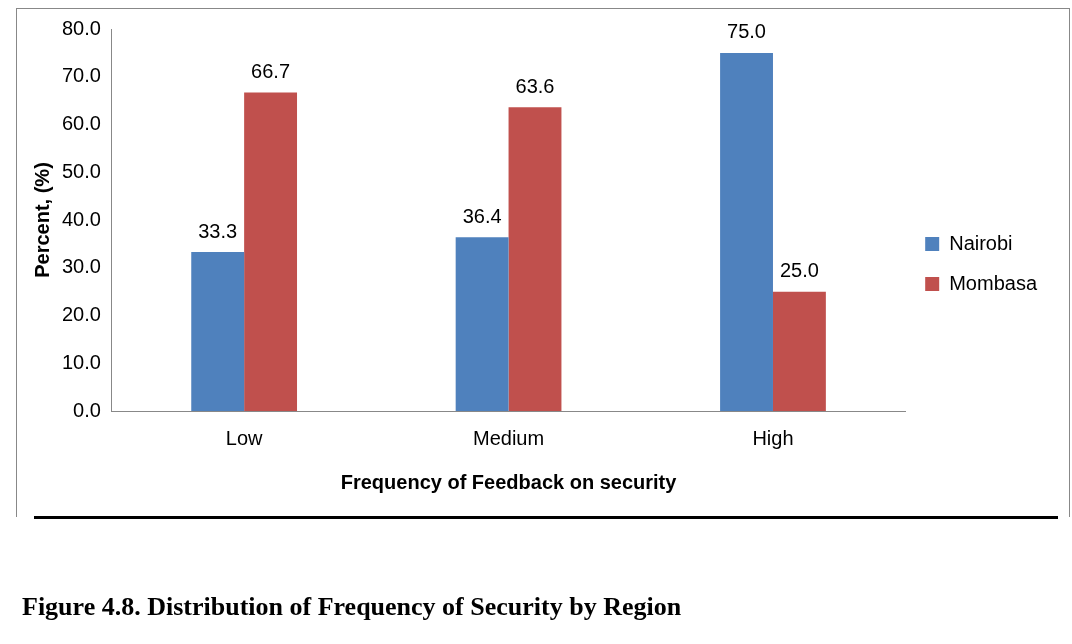 The width and height of the screenshot is (1072, 644). What do you see at coordinates (218, 230) in the screenshot?
I see `data-label: 33.3` at bounding box center [218, 230].